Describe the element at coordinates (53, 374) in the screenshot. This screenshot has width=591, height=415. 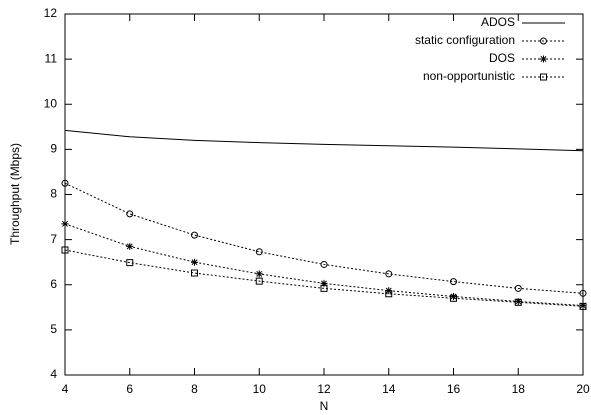
I see `y-tick-label: 4` at that location.